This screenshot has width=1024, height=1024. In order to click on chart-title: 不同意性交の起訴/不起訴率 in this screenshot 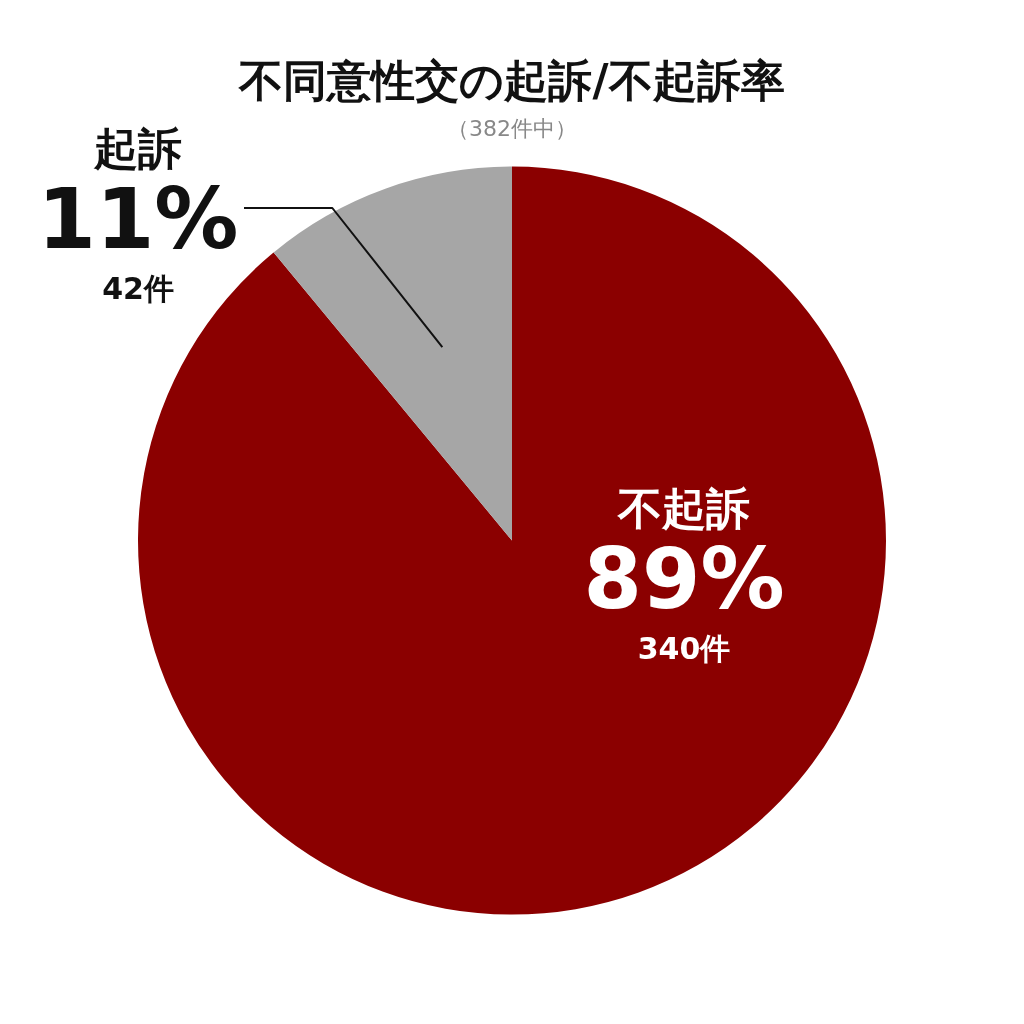, I will do `click(511, 80)`.